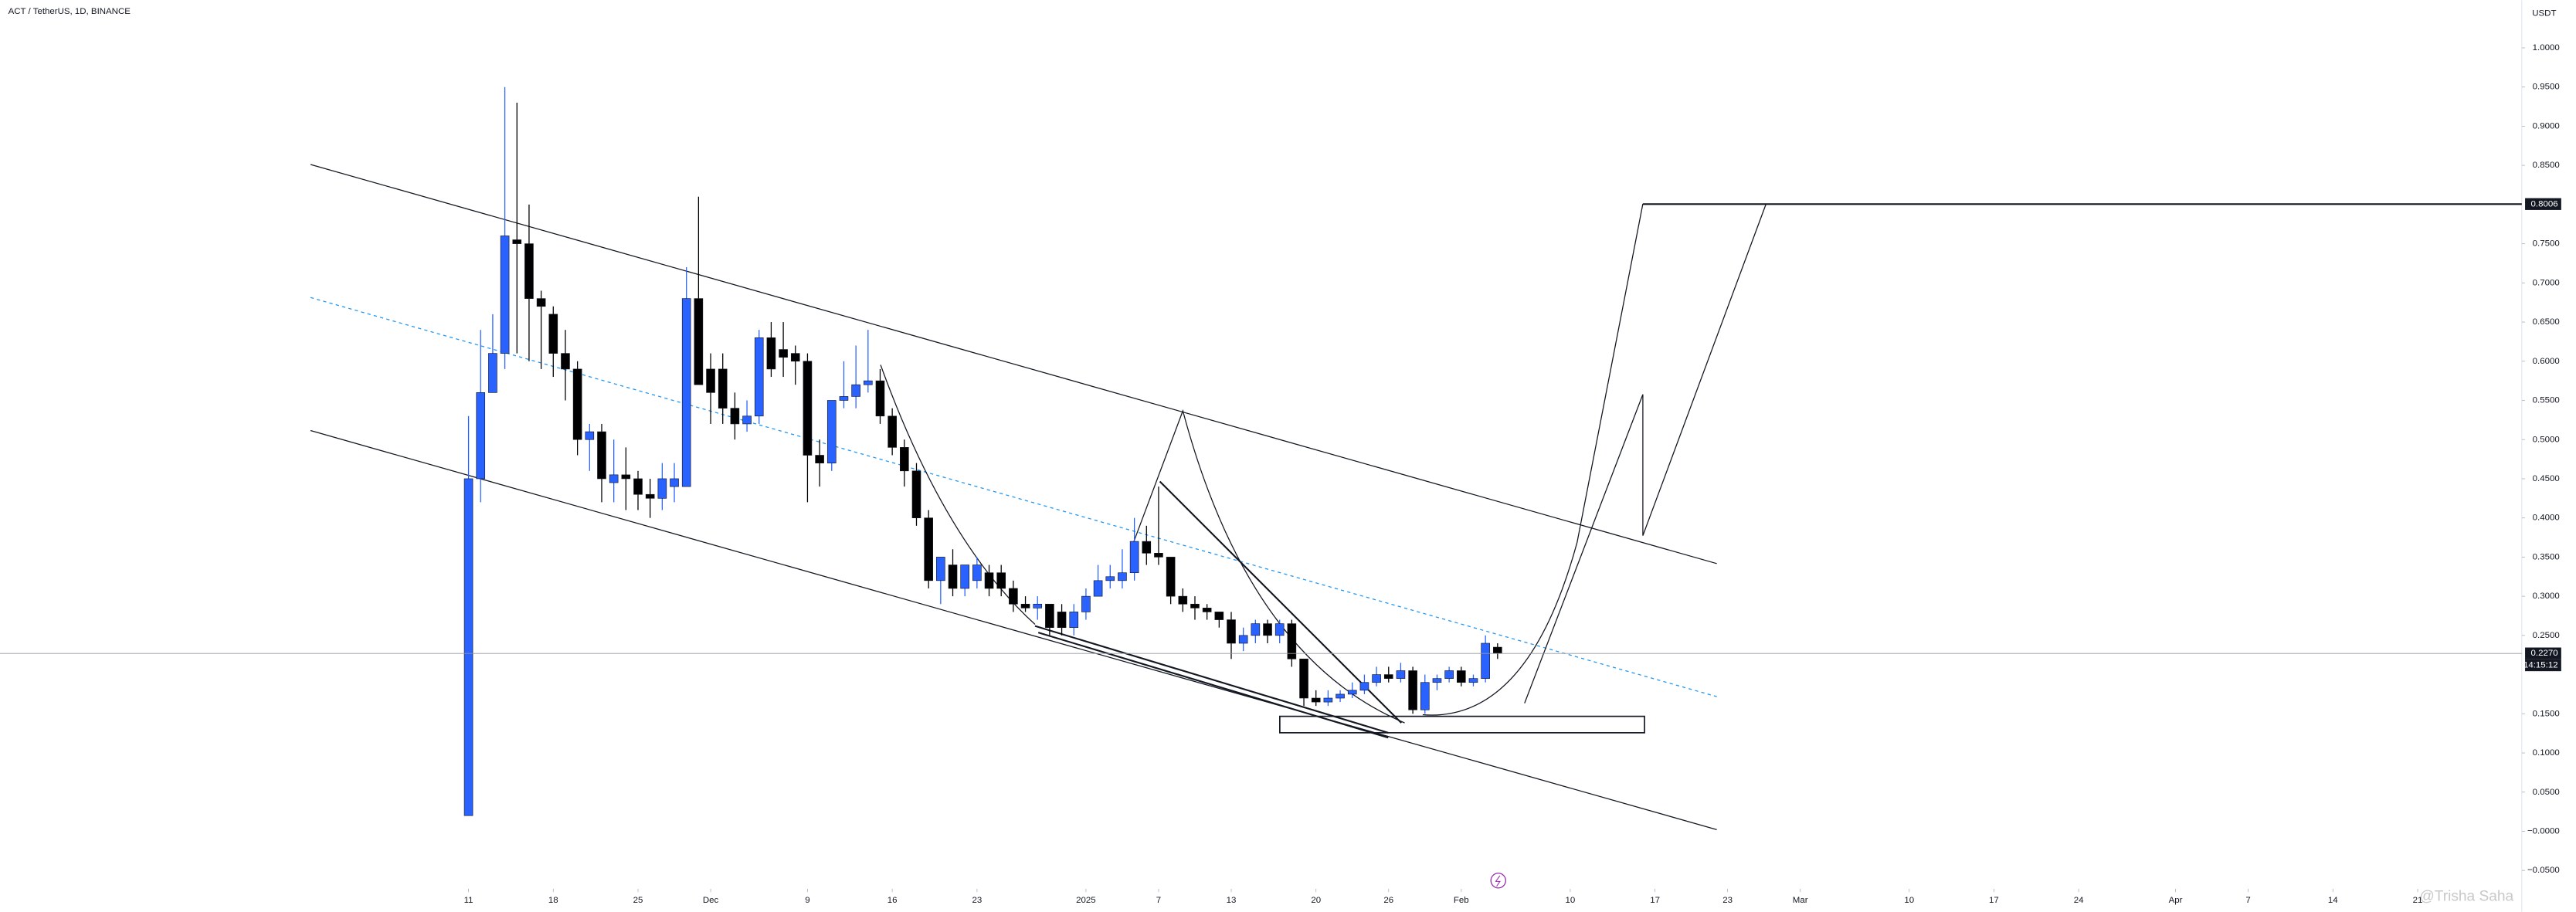  I want to click on countdown-label: 14:15:12, so click(2540, 665).